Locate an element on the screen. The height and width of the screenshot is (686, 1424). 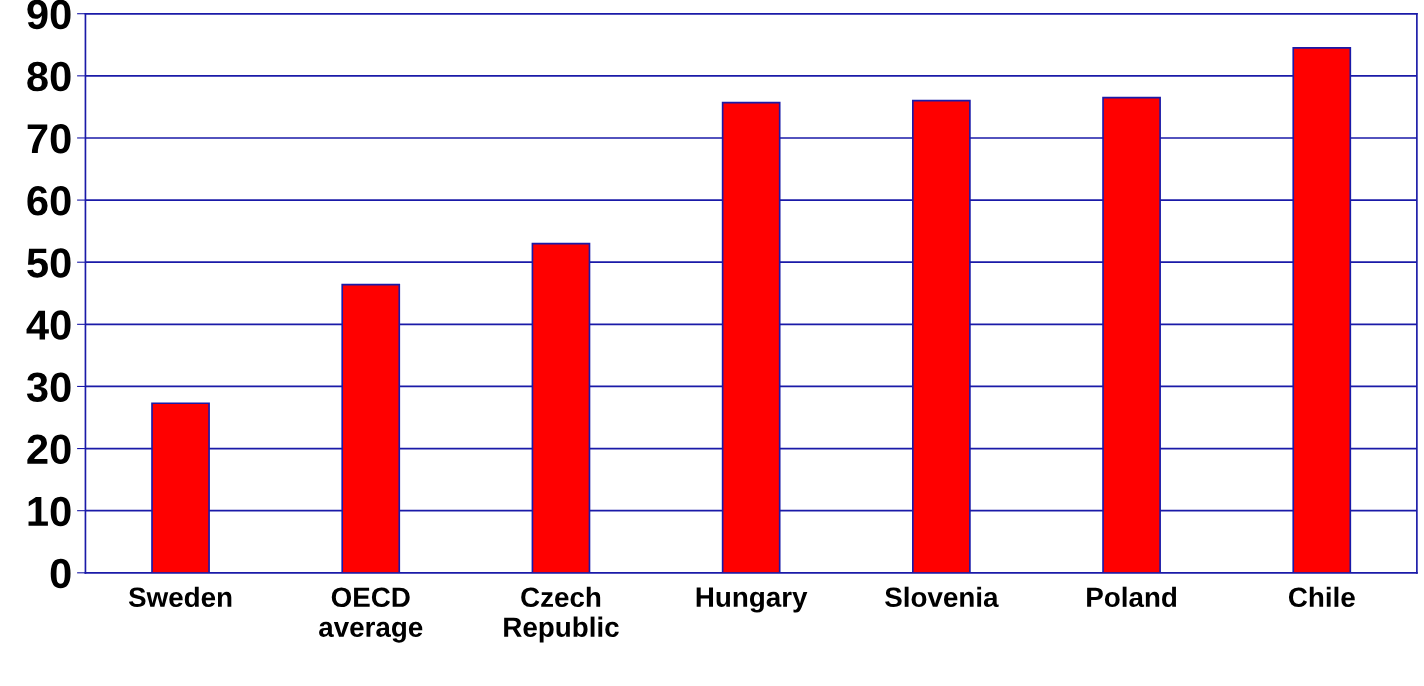
y-tick-label: 0 is located at coordinates (60, 573).